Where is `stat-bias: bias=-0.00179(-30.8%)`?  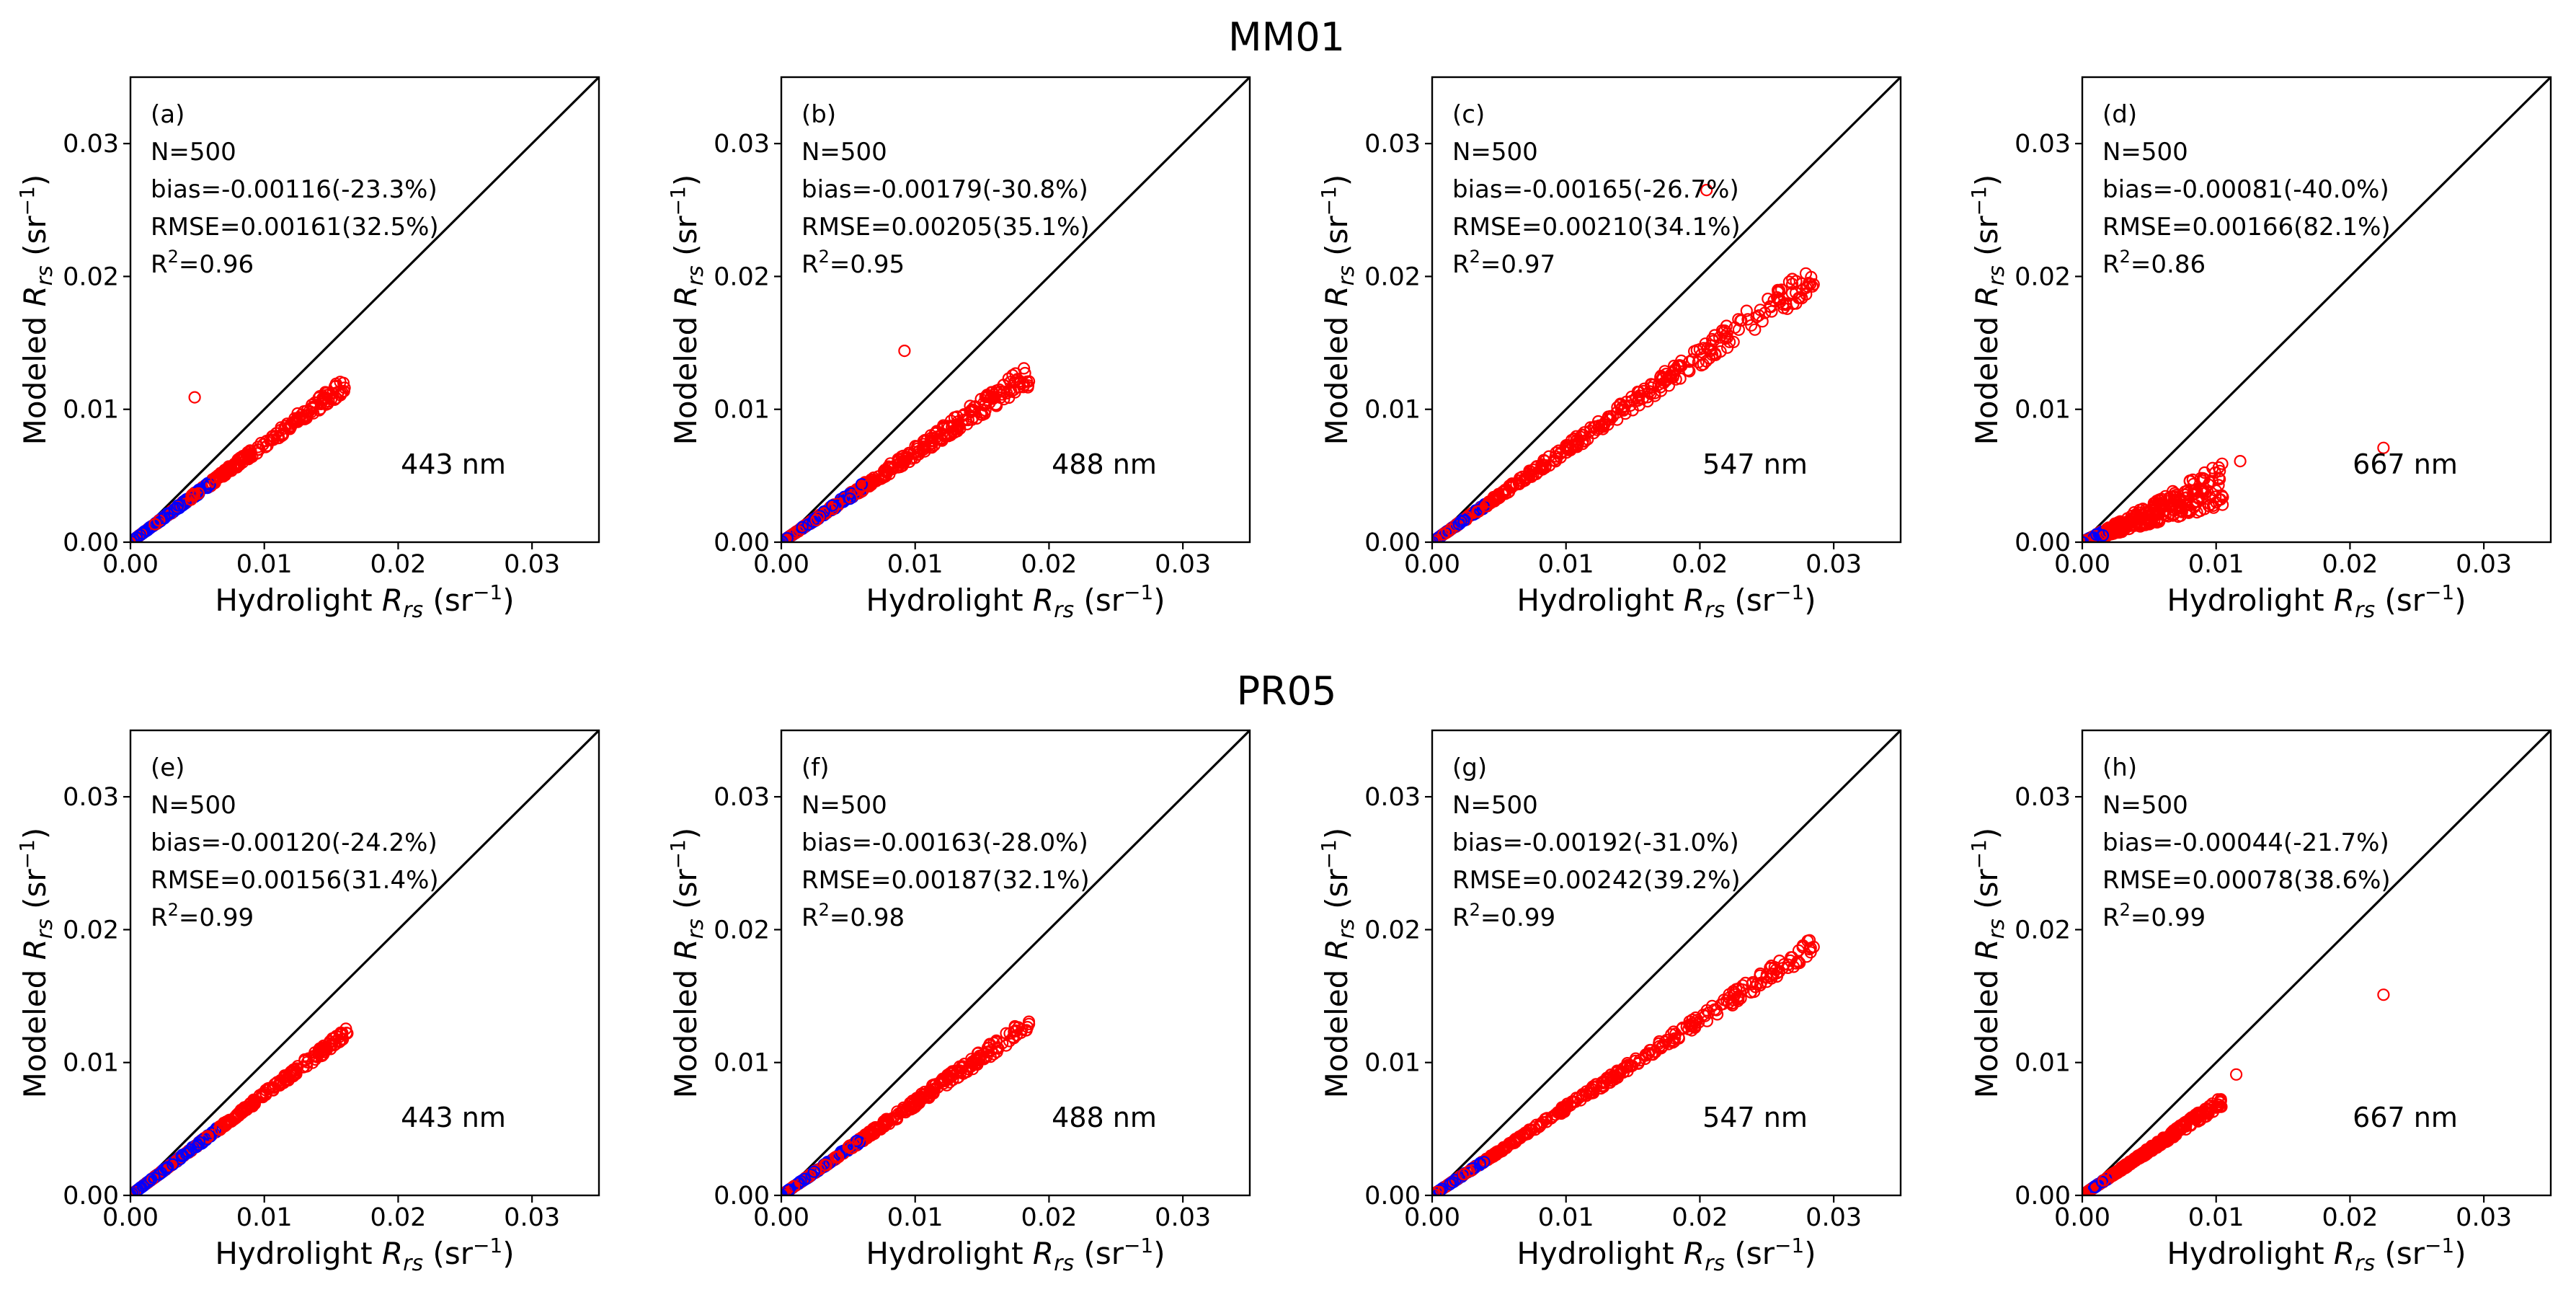 stat-bias: bias=-0.00179(-30.8%) is located at coordinates (944, 189).